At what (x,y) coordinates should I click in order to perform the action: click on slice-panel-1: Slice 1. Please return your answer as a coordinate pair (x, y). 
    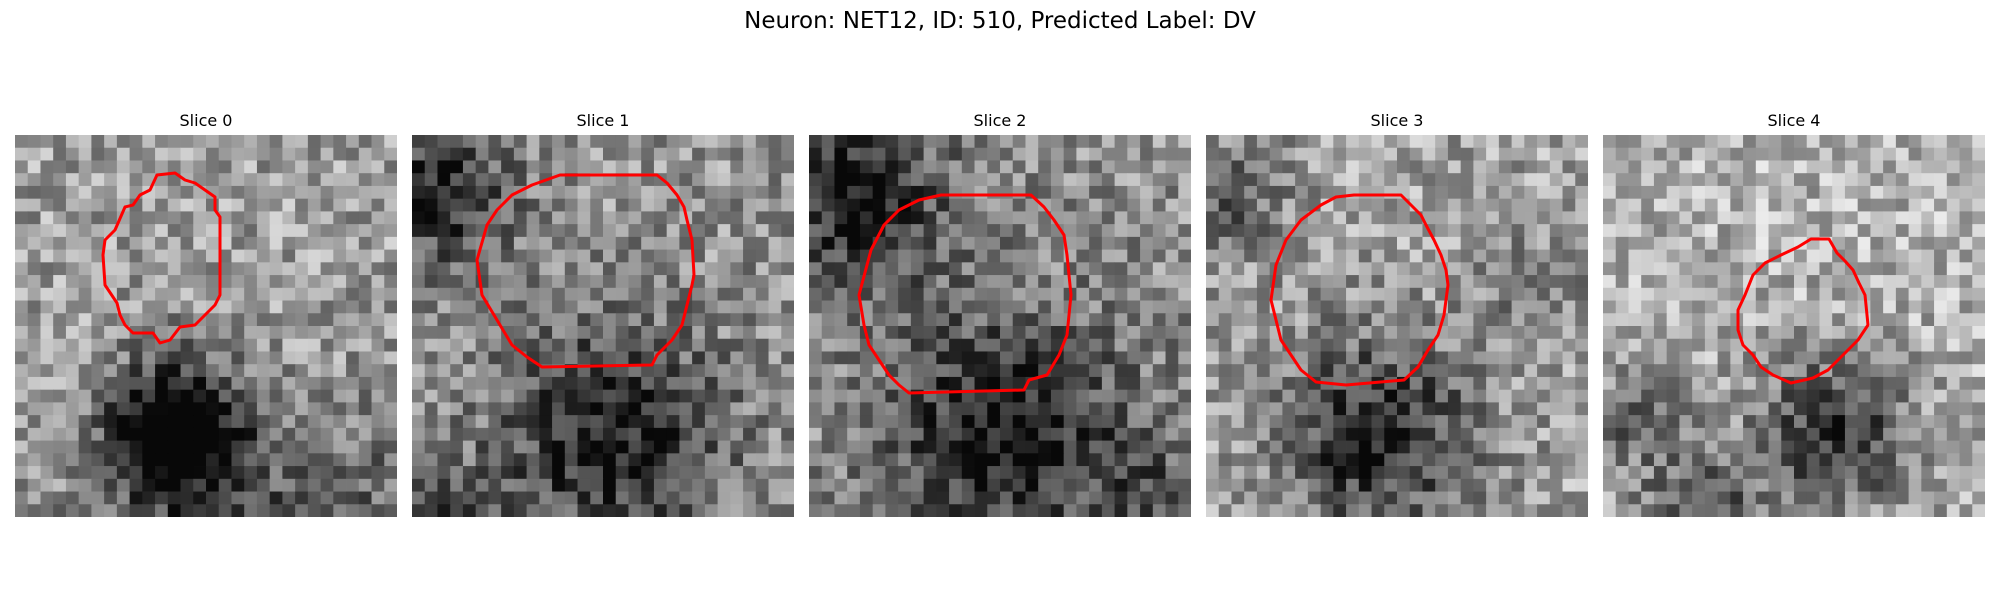
    Looking at the image, I should click on (603, 314).